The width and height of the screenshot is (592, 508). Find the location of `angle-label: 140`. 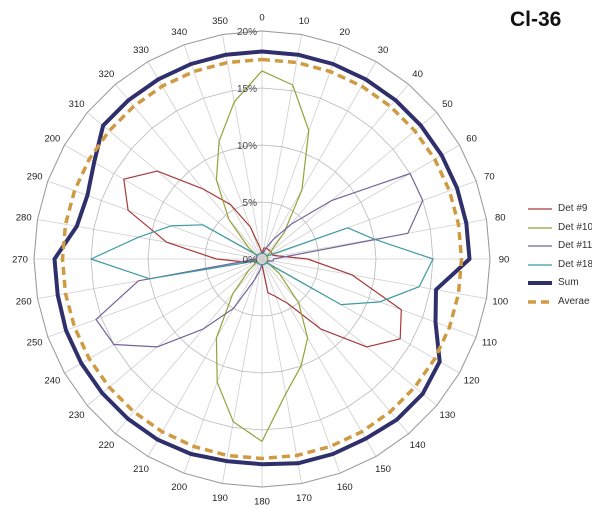

angle-label: 140 is located at coordinates (418, 445).